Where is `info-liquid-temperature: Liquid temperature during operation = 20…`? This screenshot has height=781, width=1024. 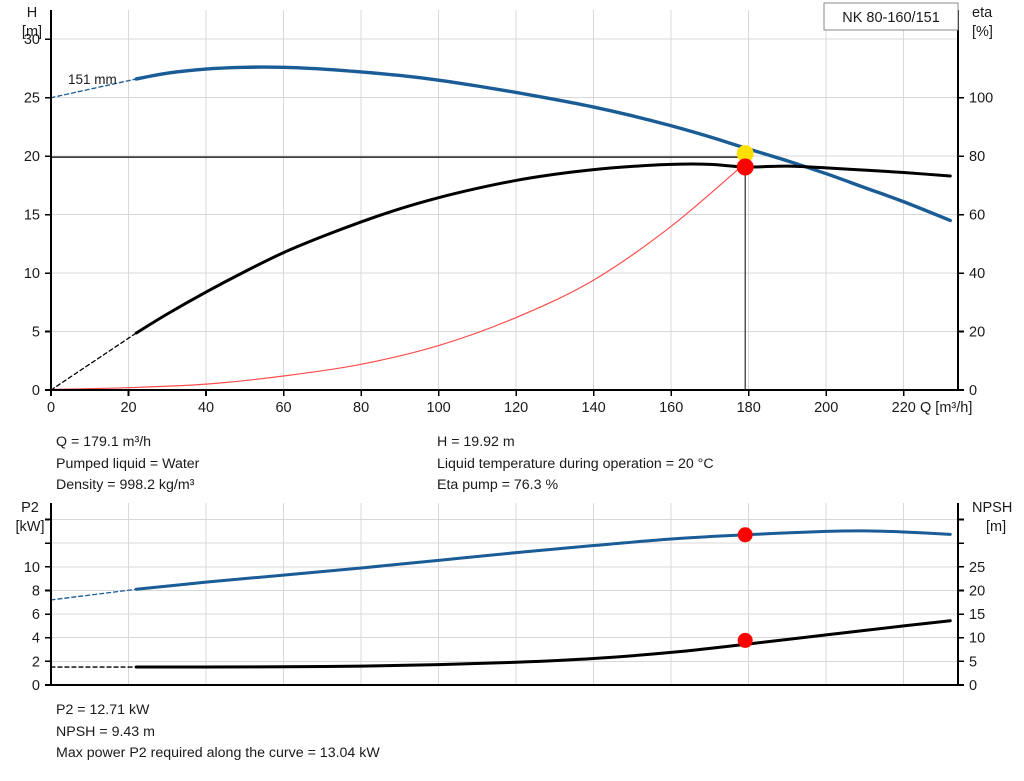 info-liquid-temperature: Liquid temperature during operation = 20… is located at coordinates (575, 463).